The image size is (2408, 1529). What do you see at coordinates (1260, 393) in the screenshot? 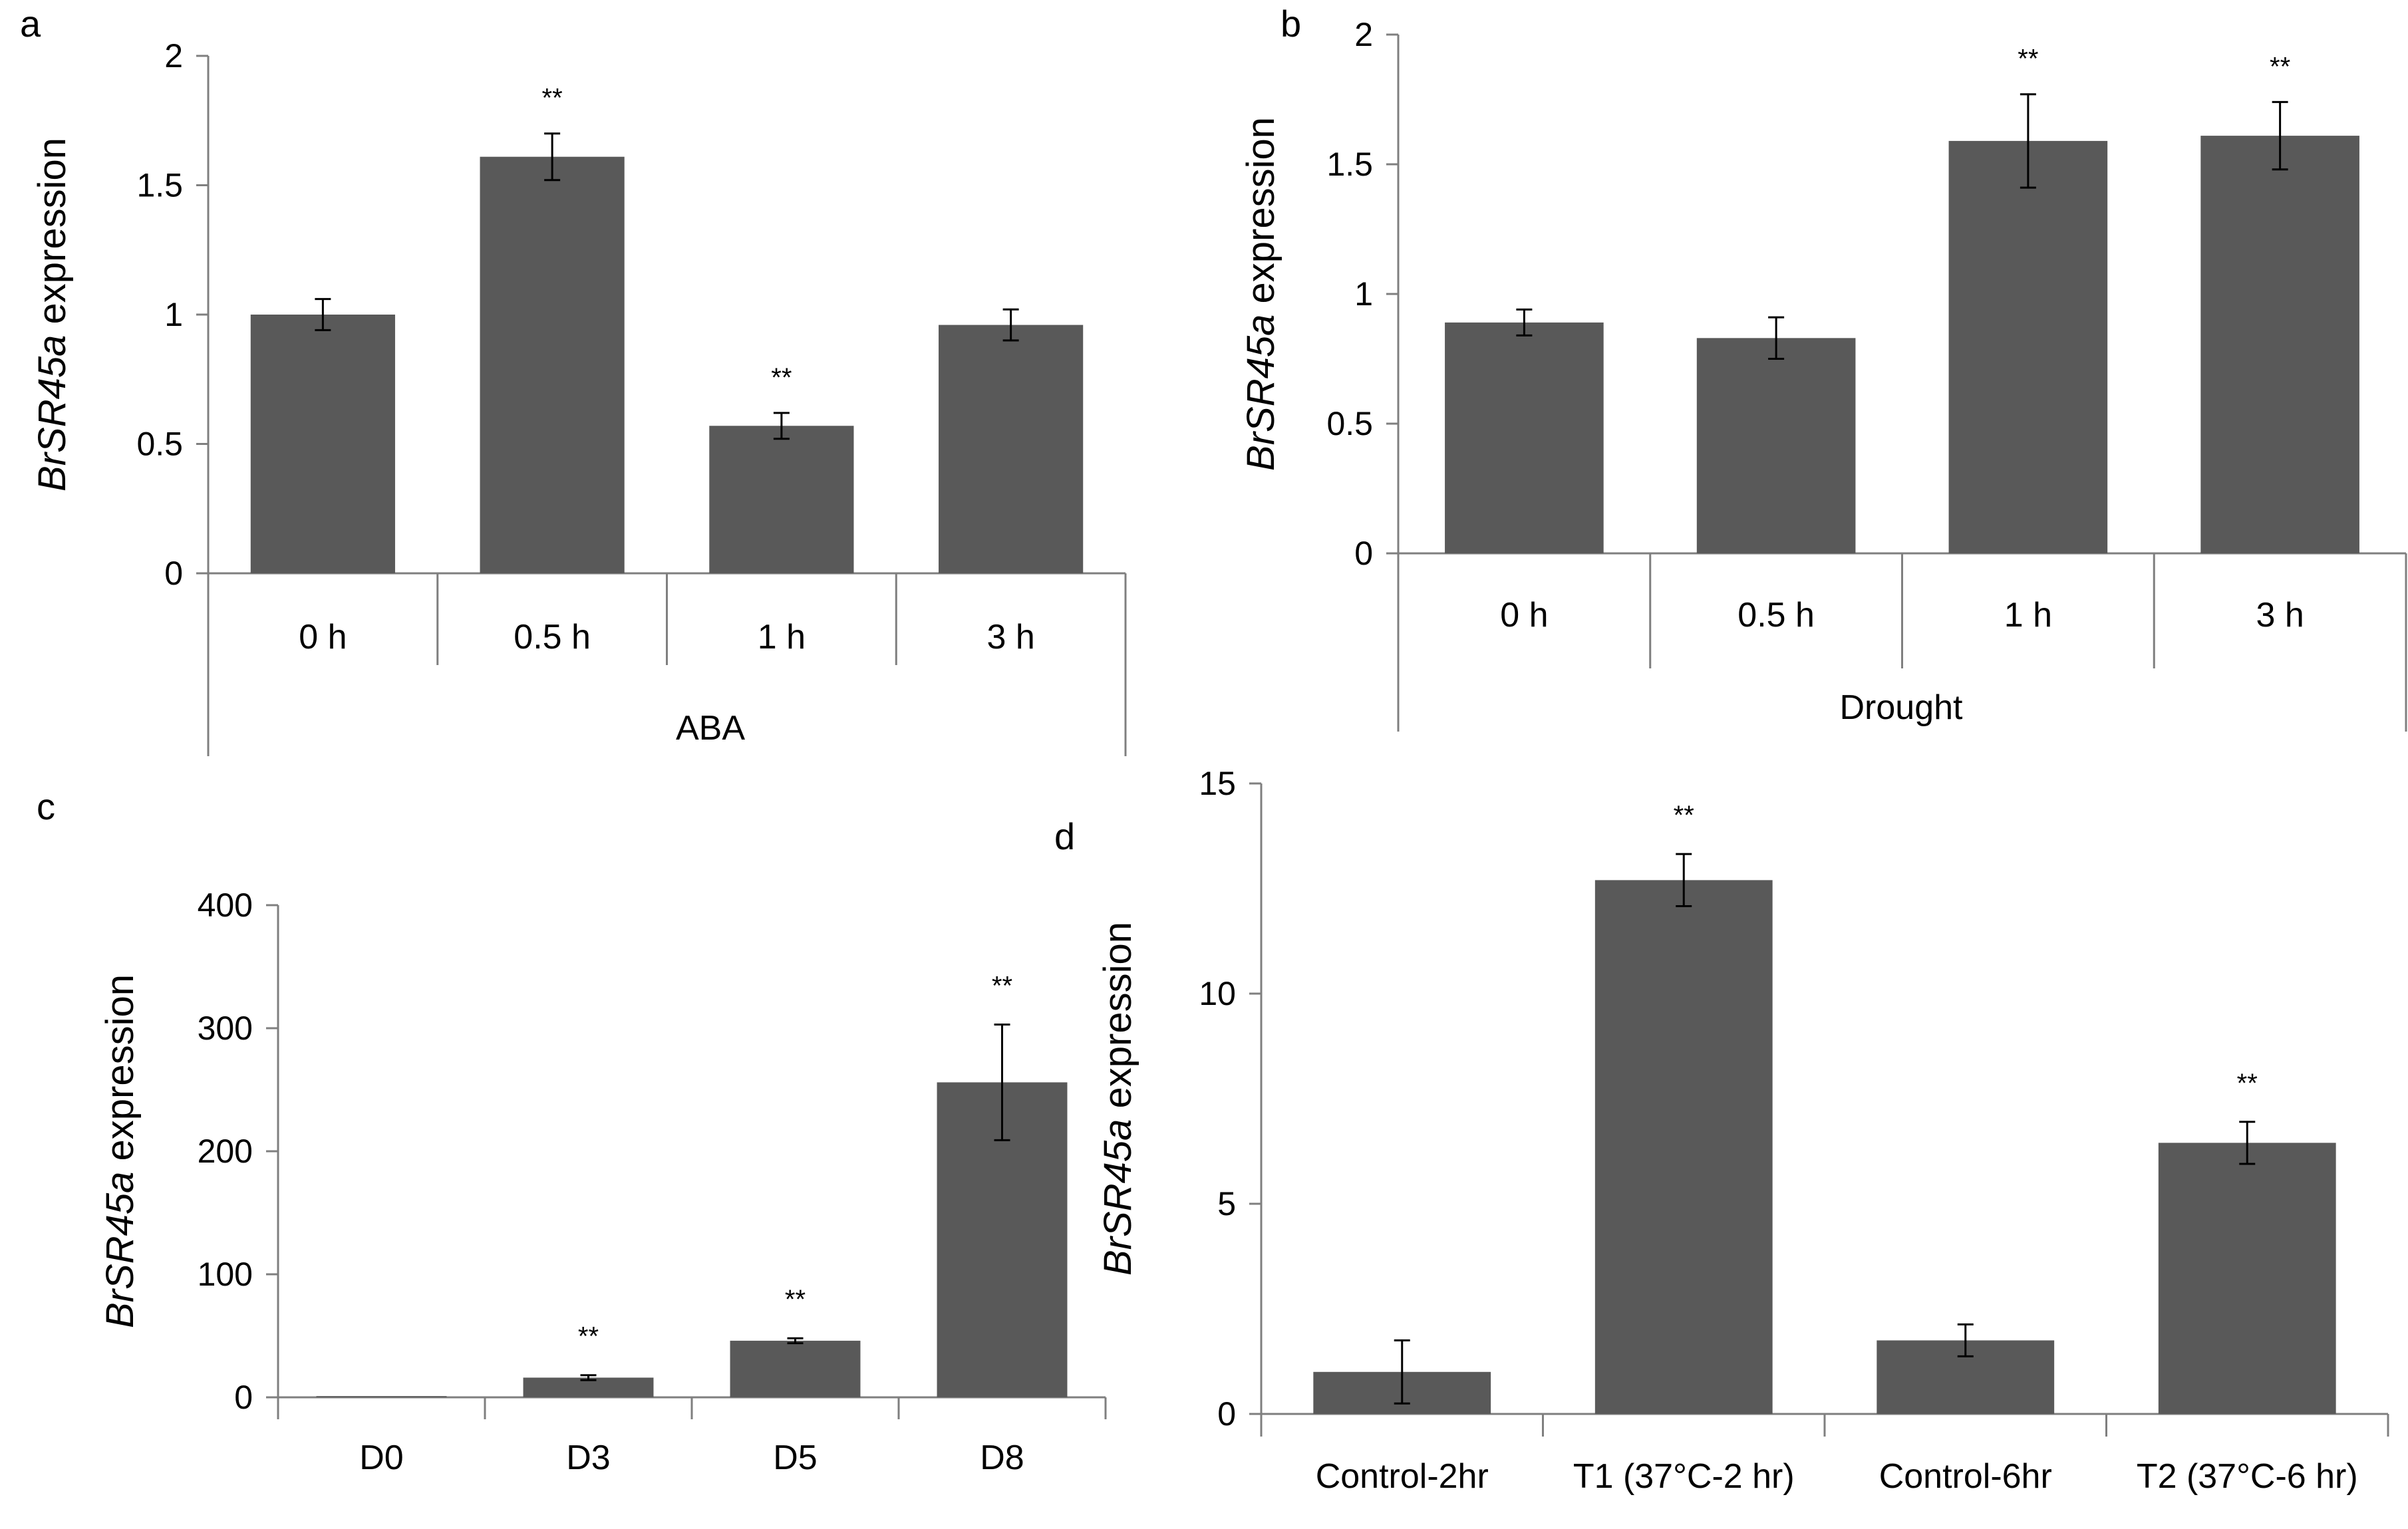
I see `panel-b-y-axis-title-gene: BrSR45a` at bounding box center [1260, 393].